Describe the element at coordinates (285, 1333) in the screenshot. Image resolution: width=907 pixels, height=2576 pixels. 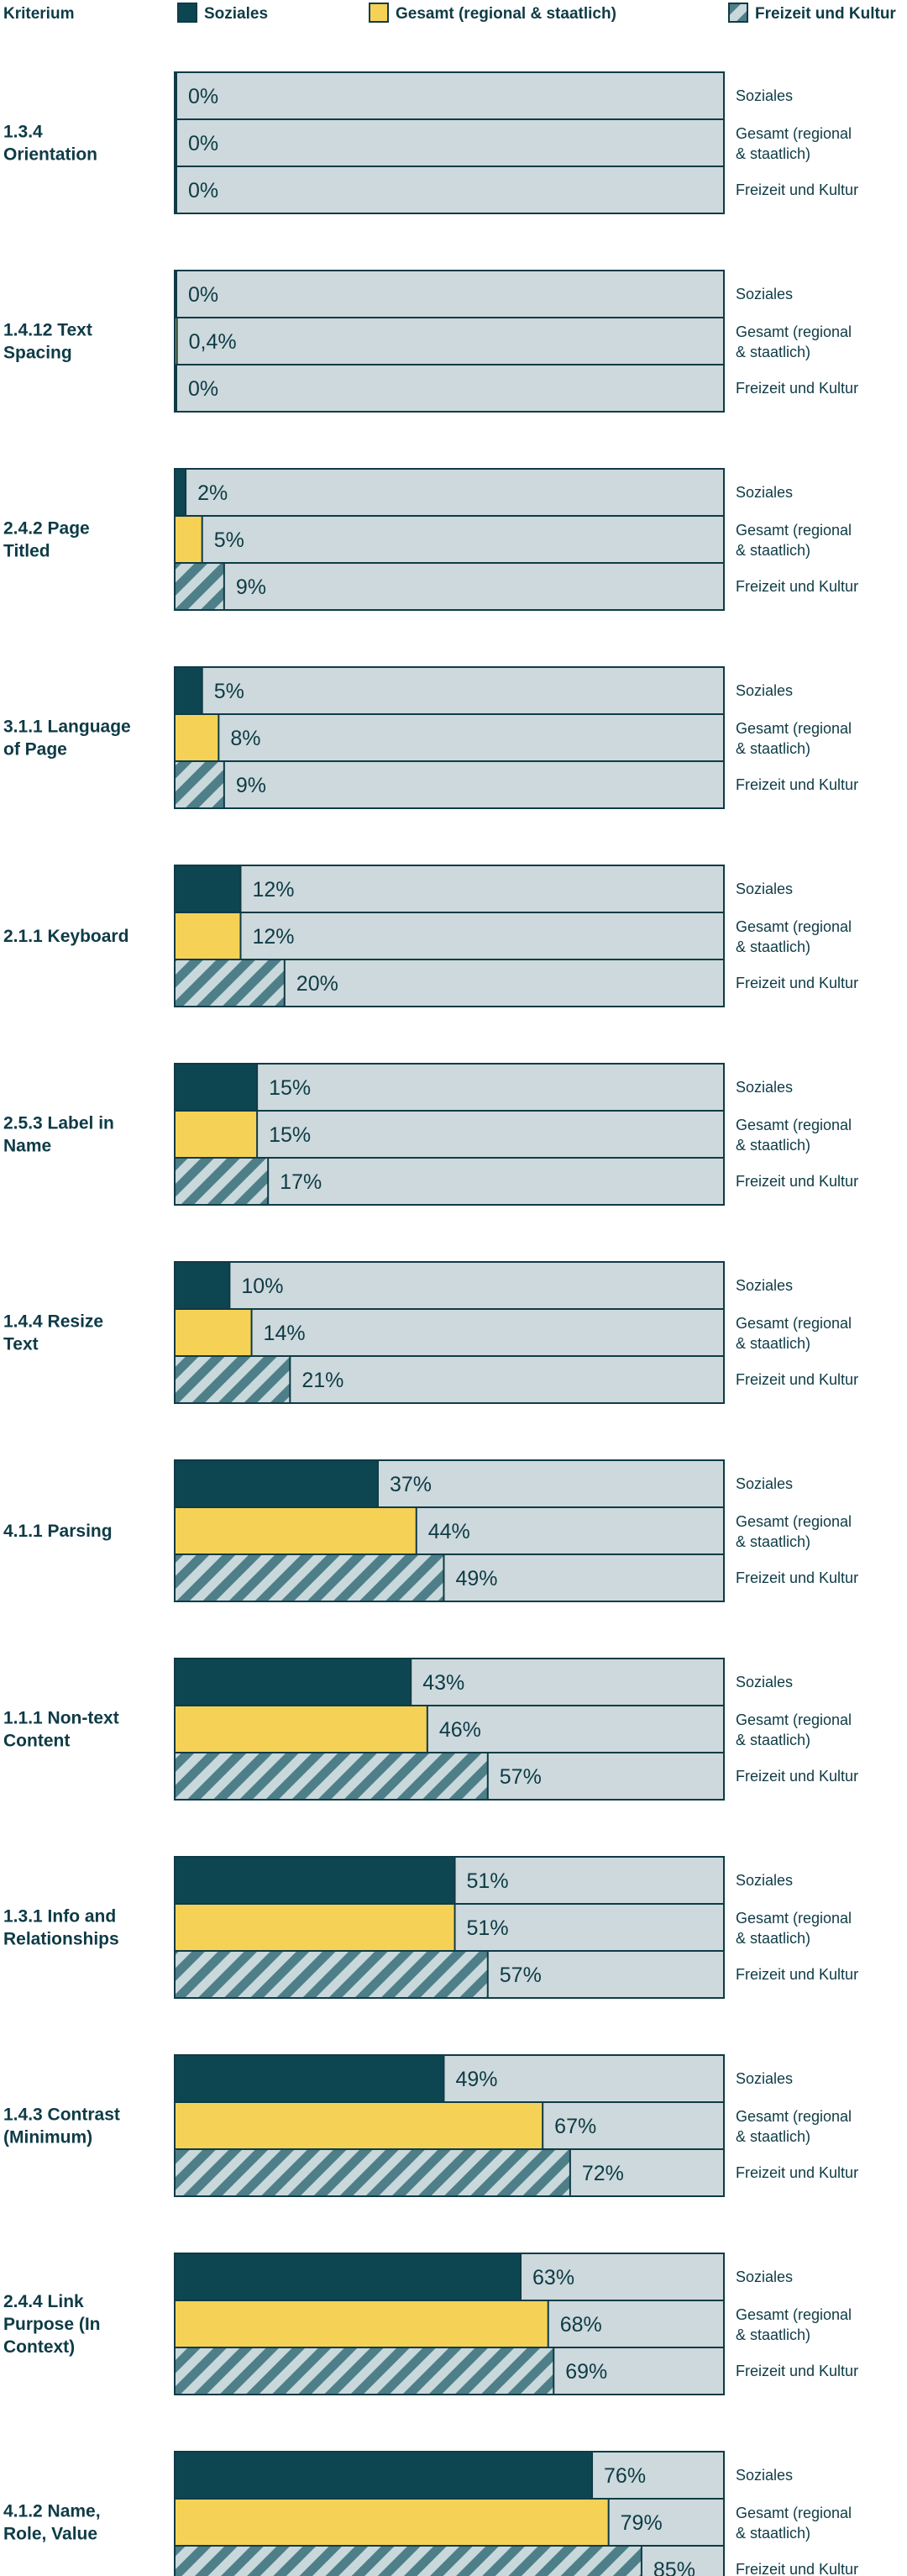
I see `value-label: 14%` at that location.